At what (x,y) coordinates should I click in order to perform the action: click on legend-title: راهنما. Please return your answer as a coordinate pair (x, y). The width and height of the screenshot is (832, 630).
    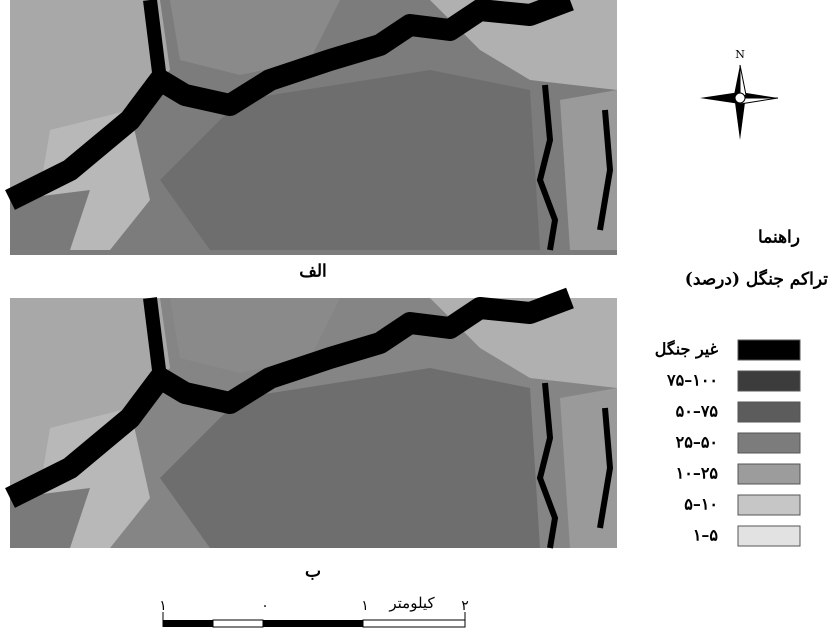
    Looking at the image, I should click on (779, 238).